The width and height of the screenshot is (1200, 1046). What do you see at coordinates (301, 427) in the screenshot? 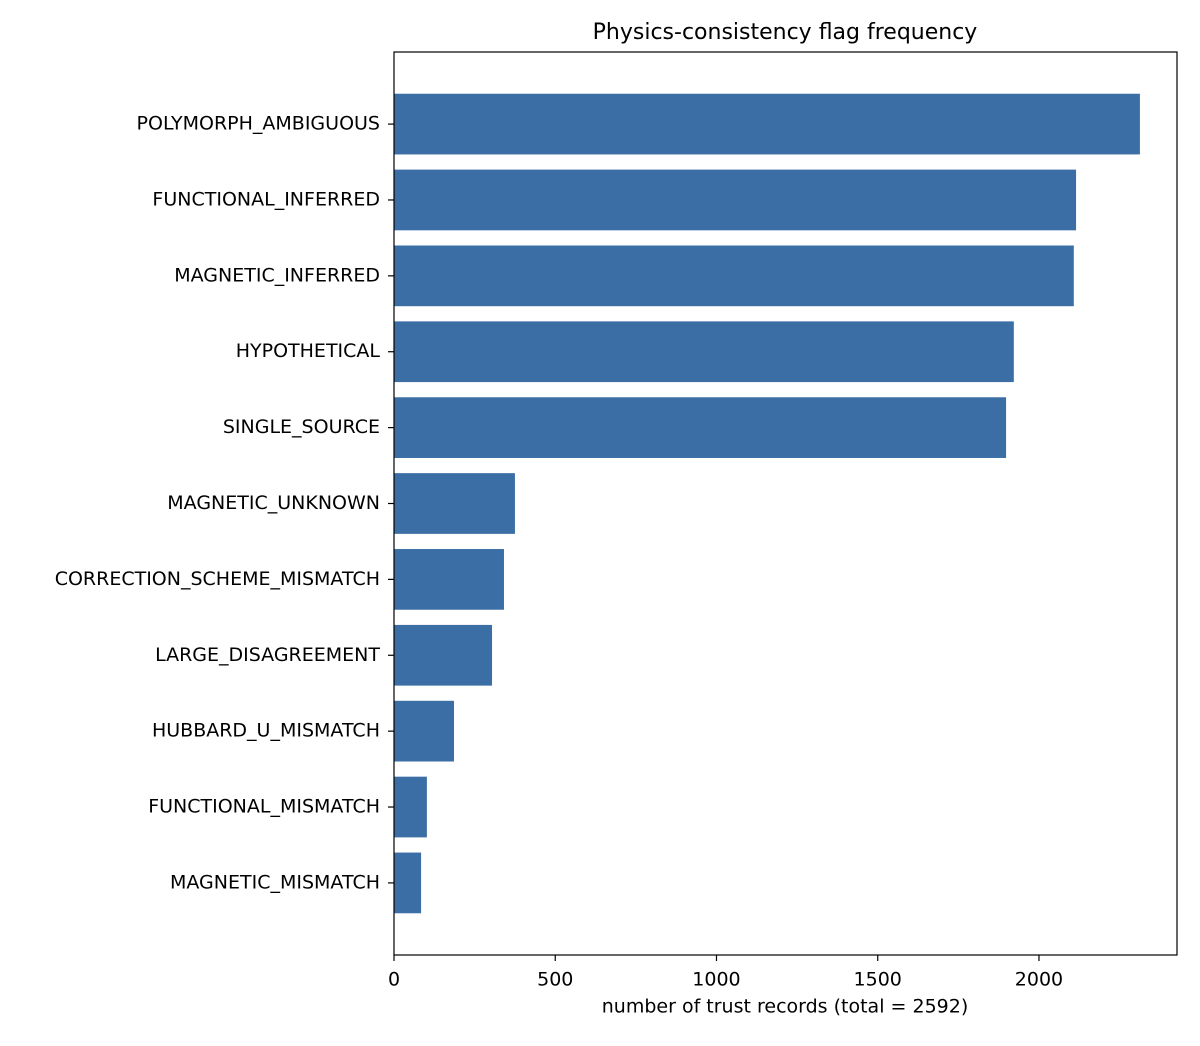
I see `y-tick-label: SINGLE_SOURCE` at bounding box center [301, 427].